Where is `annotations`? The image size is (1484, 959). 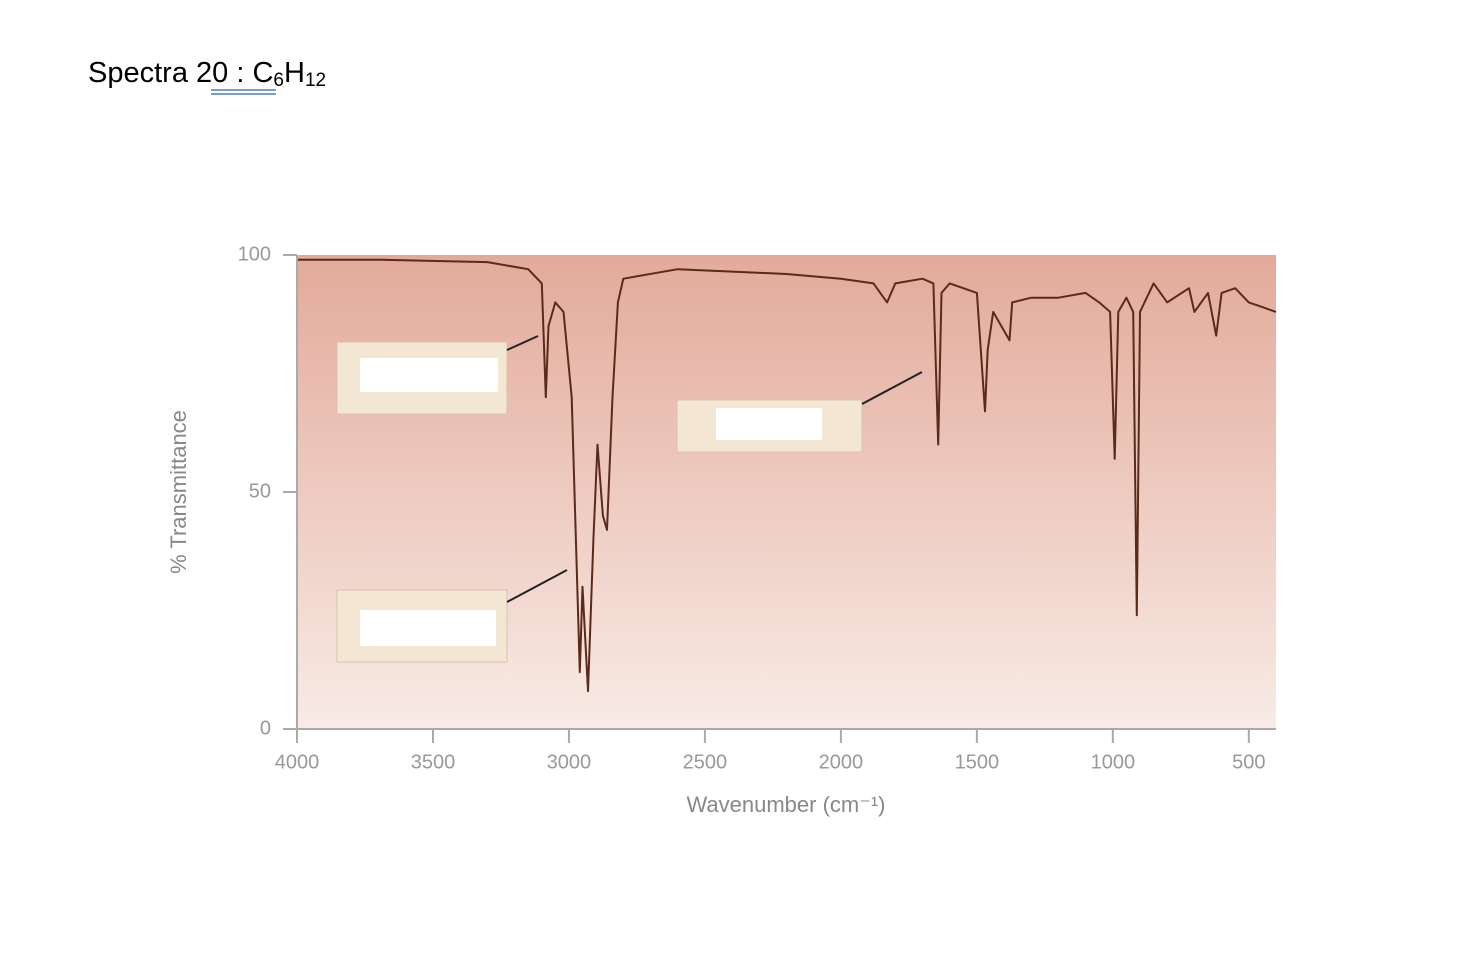
annotations is located at coordinates (629, 499).